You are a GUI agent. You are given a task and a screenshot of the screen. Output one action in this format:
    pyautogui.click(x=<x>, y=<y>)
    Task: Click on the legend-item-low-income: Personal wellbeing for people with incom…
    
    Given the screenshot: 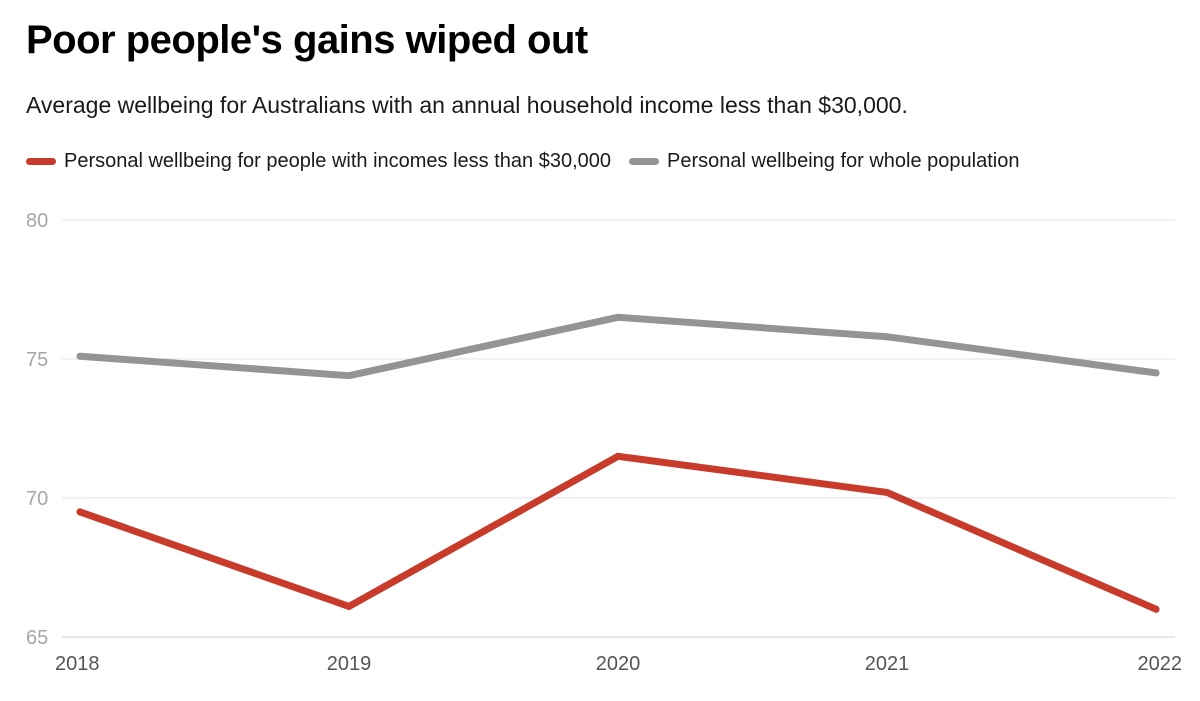 What is the action you would take?
    pyautogui.click(x=318, y=161)
    